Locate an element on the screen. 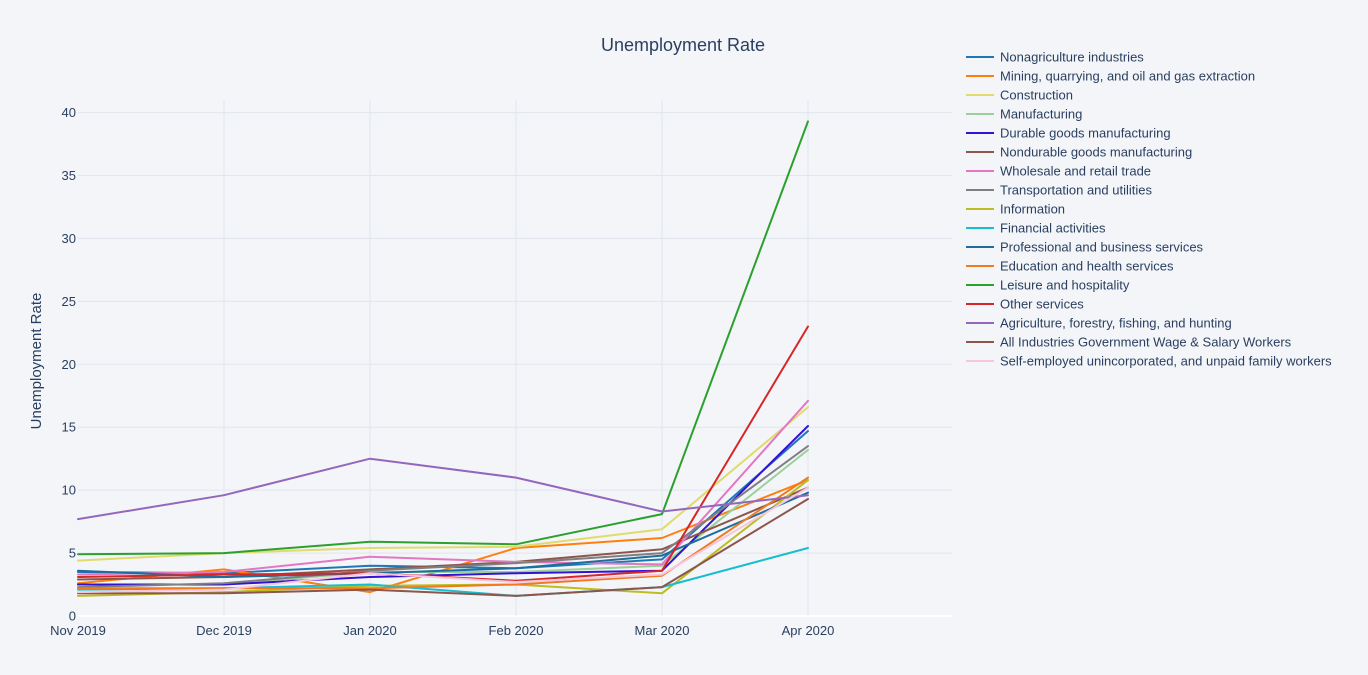 The width and height of the screenshot is (1368, 675). y-tick-label: 20 is located at coordinates (69, 364).